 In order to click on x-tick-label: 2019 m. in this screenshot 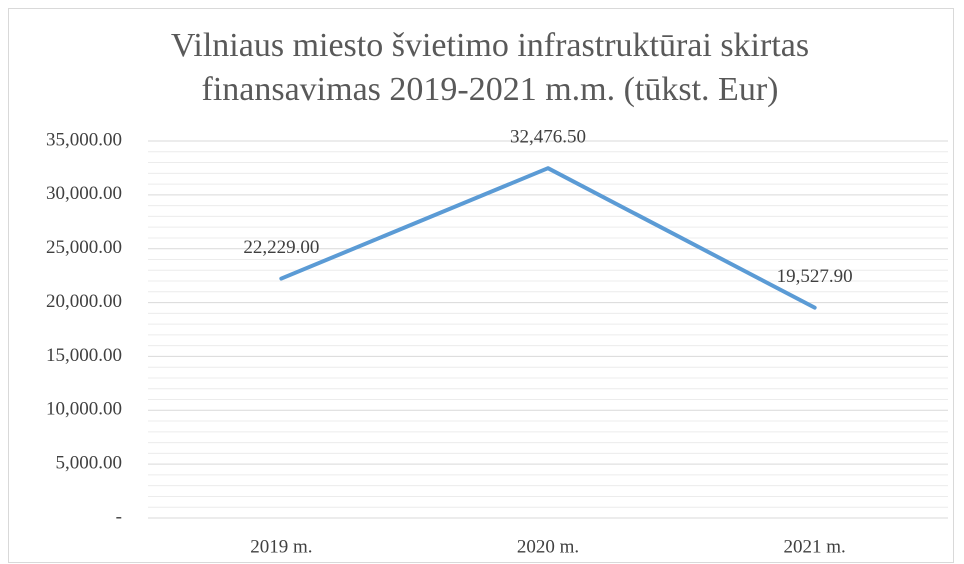, I will do `click(281, 546)`.